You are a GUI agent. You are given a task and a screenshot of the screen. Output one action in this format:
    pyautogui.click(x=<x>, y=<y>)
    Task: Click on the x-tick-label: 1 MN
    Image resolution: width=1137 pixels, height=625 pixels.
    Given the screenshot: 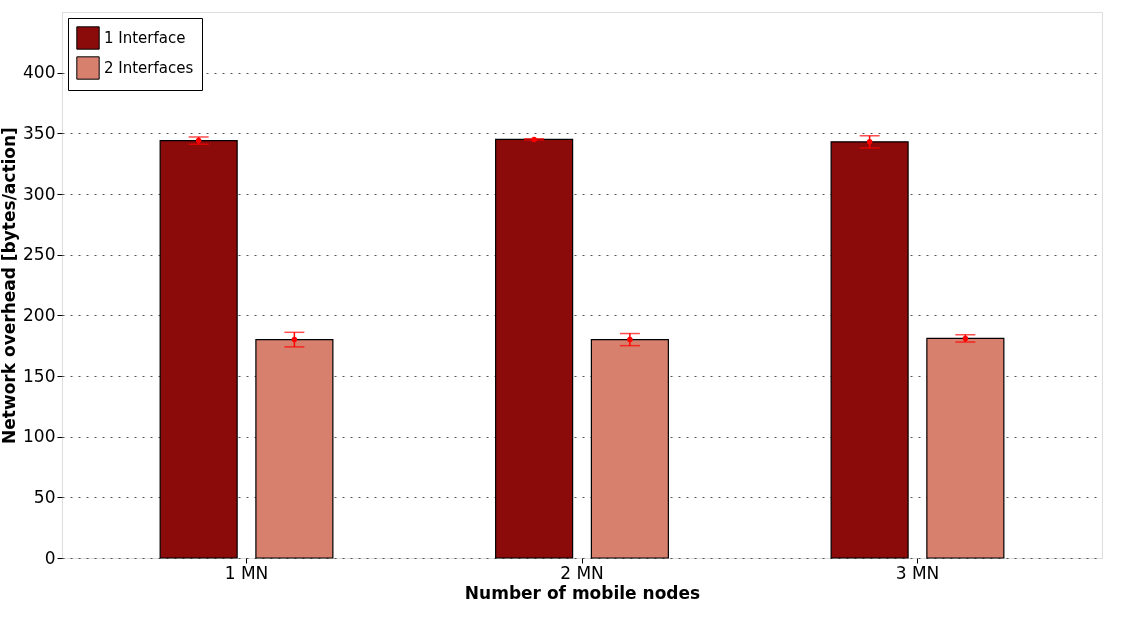 What is the action you would take?
    pyautogui.click(x=246, y=572)
    